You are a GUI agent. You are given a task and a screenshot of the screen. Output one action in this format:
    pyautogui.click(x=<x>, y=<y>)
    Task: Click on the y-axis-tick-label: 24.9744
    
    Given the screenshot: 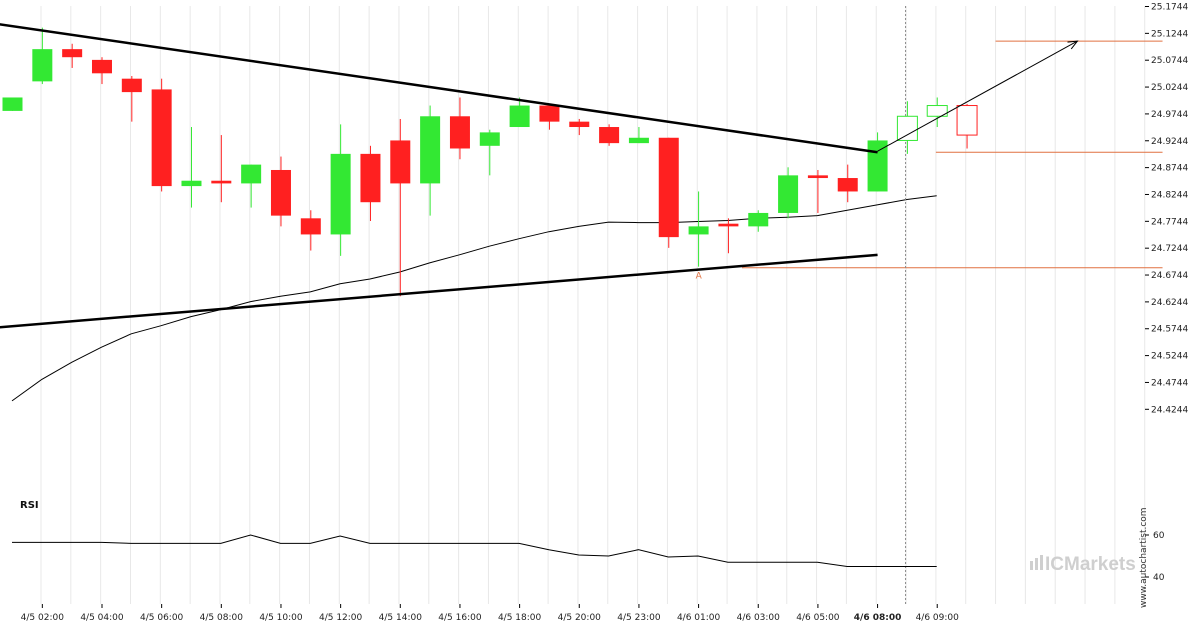 What is the action you would take?
    pyautogui.click(x=1169, y=115)
    